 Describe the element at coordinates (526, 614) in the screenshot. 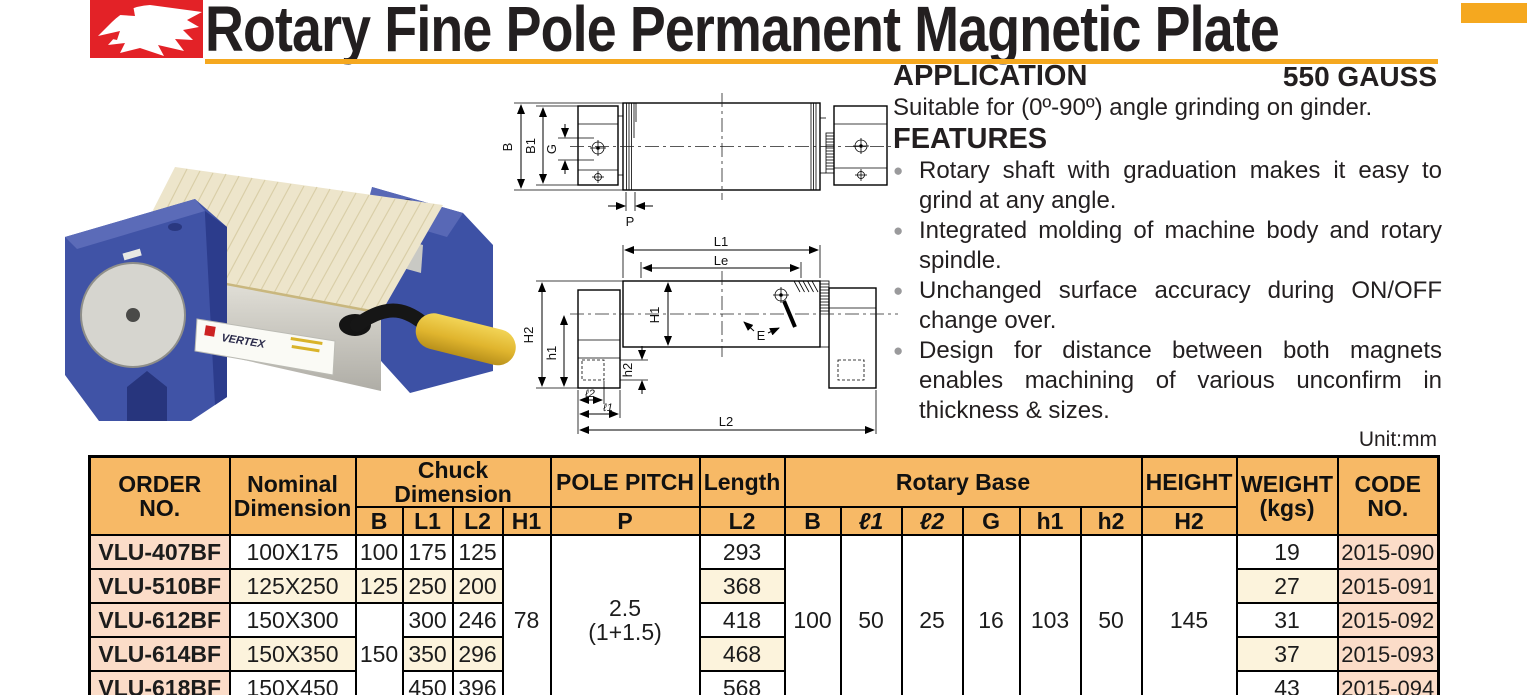

I see `table-cell: 78` at that location.